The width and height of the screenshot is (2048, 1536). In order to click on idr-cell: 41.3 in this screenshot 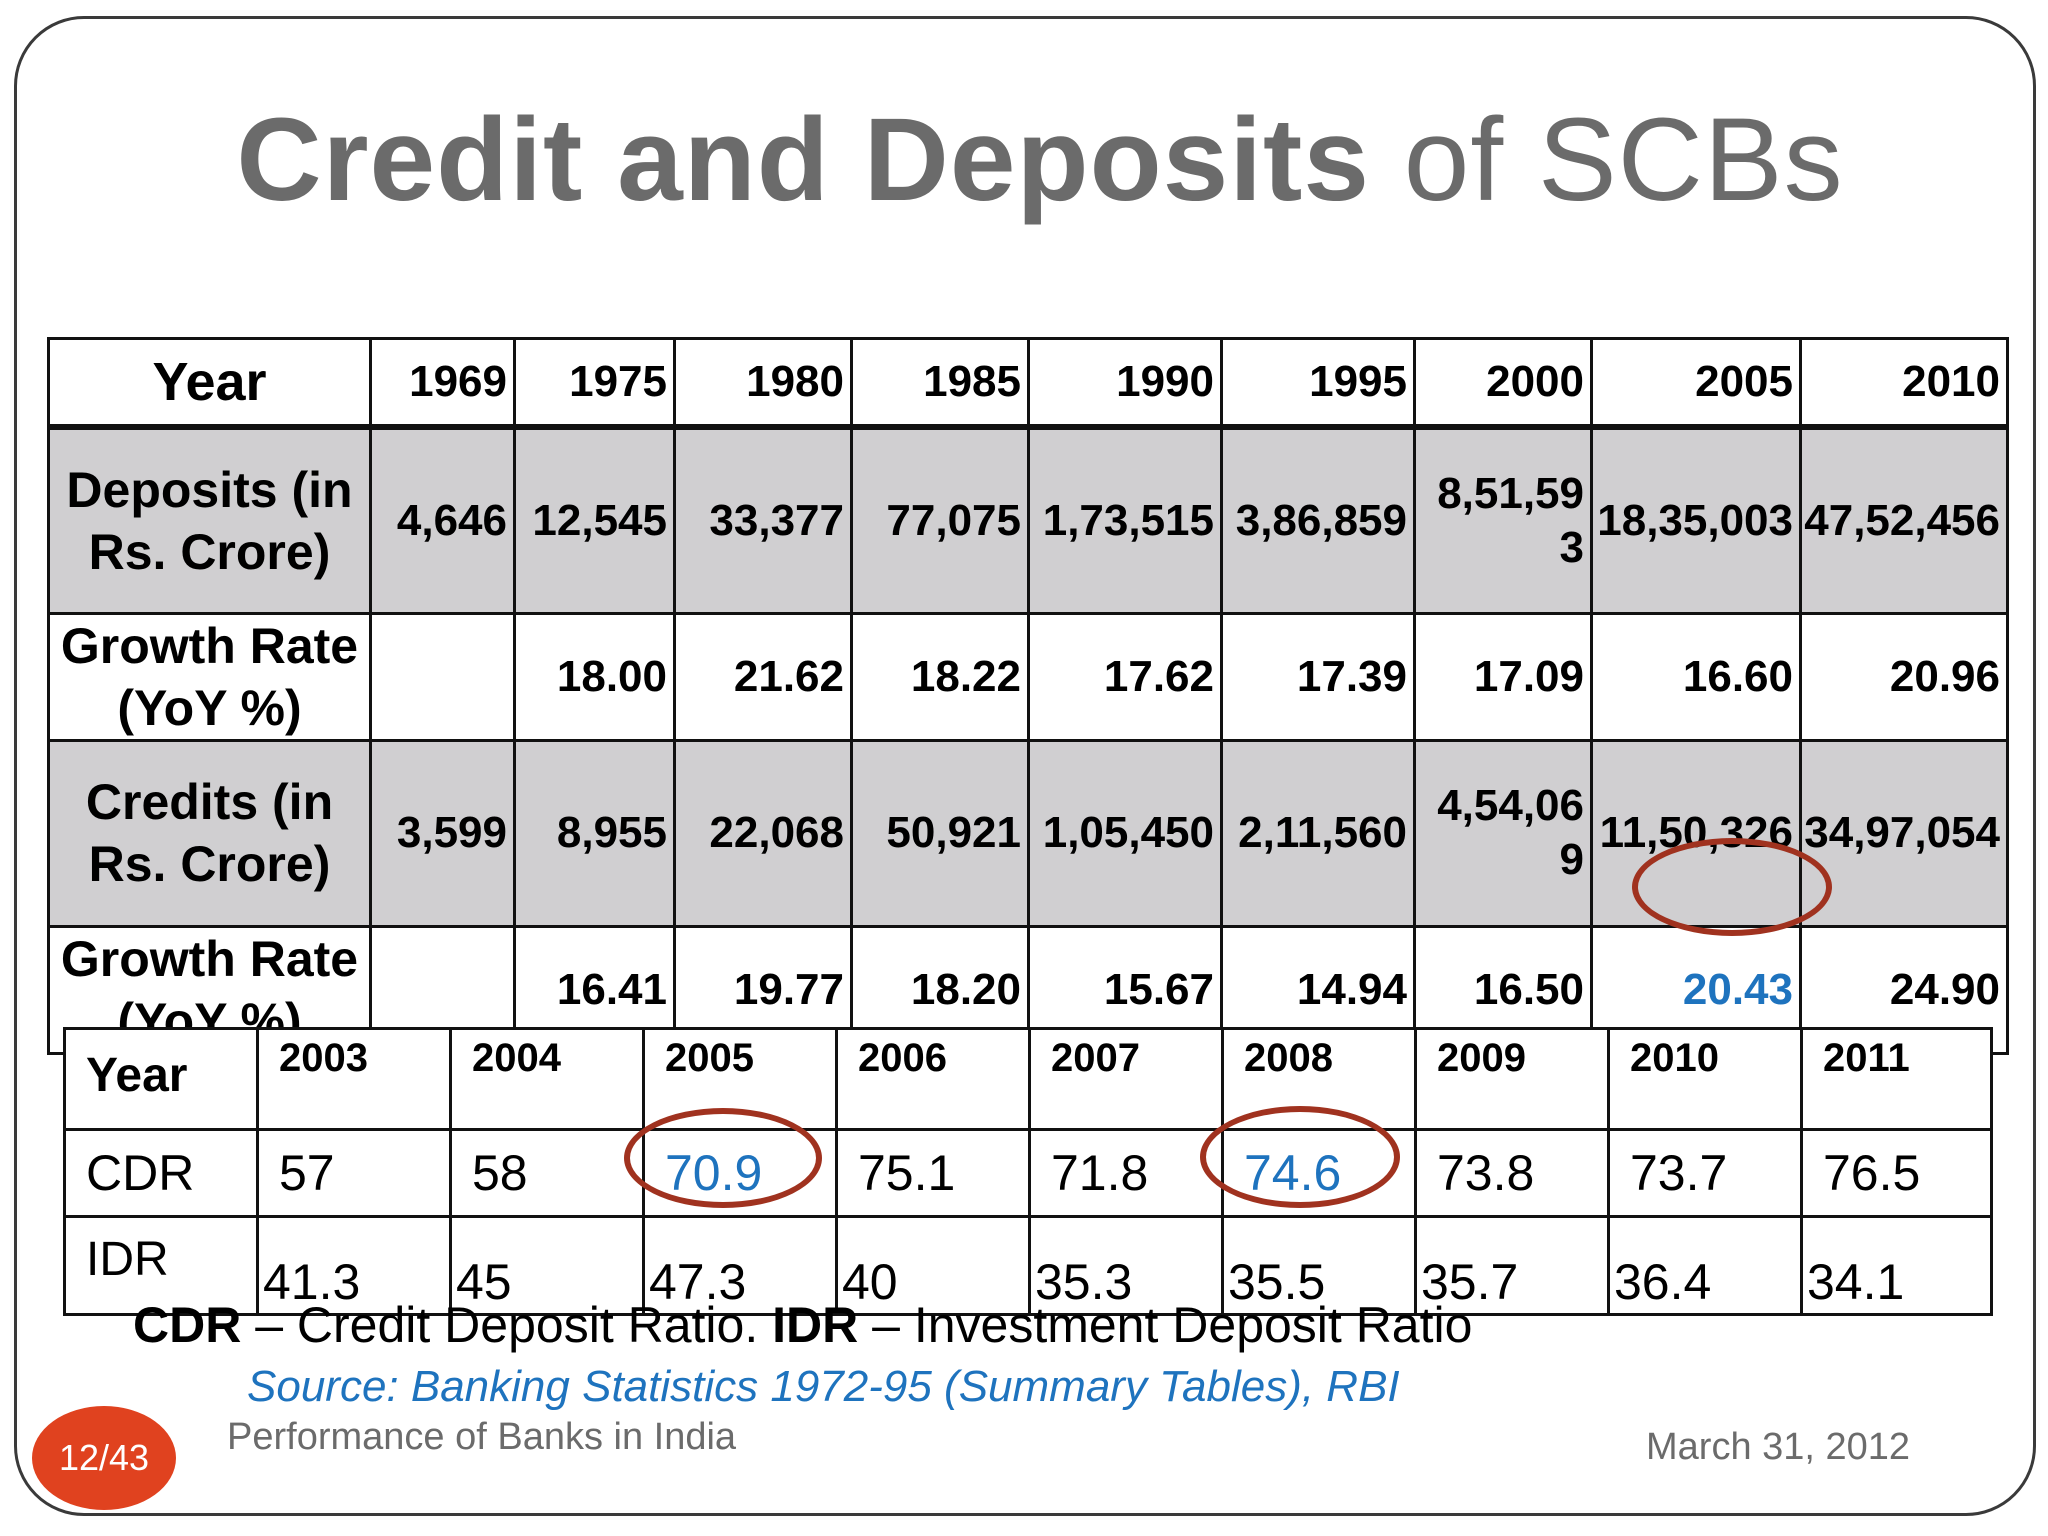, I will do `click(354, 1265)`.